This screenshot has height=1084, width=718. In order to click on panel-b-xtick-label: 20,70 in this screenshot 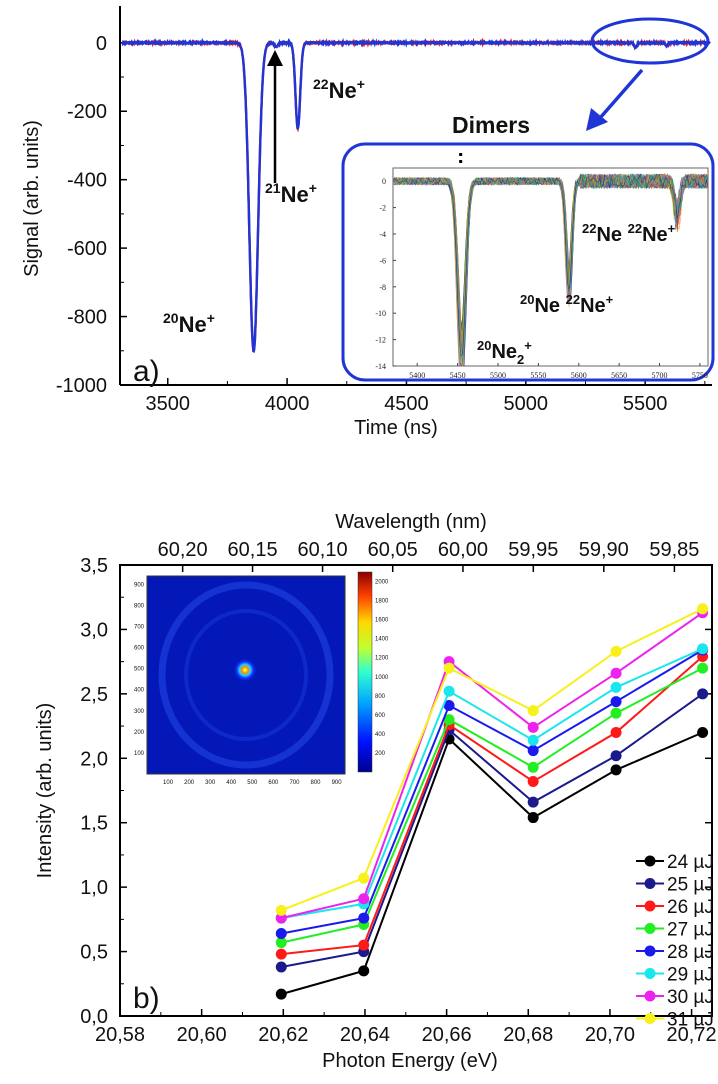, I will do `click(610, 1035)`.